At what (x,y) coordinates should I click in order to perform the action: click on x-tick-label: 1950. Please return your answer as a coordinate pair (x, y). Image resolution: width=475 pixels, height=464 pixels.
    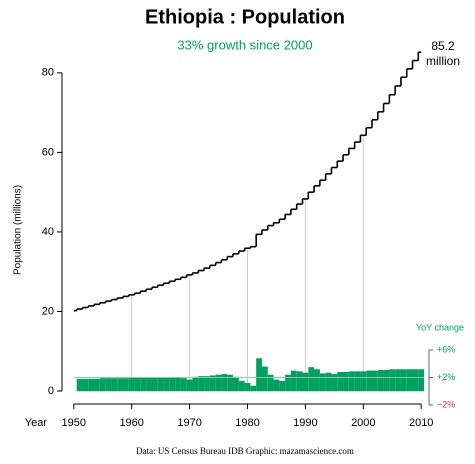
    Looking at the image, I should click on (74, 423).